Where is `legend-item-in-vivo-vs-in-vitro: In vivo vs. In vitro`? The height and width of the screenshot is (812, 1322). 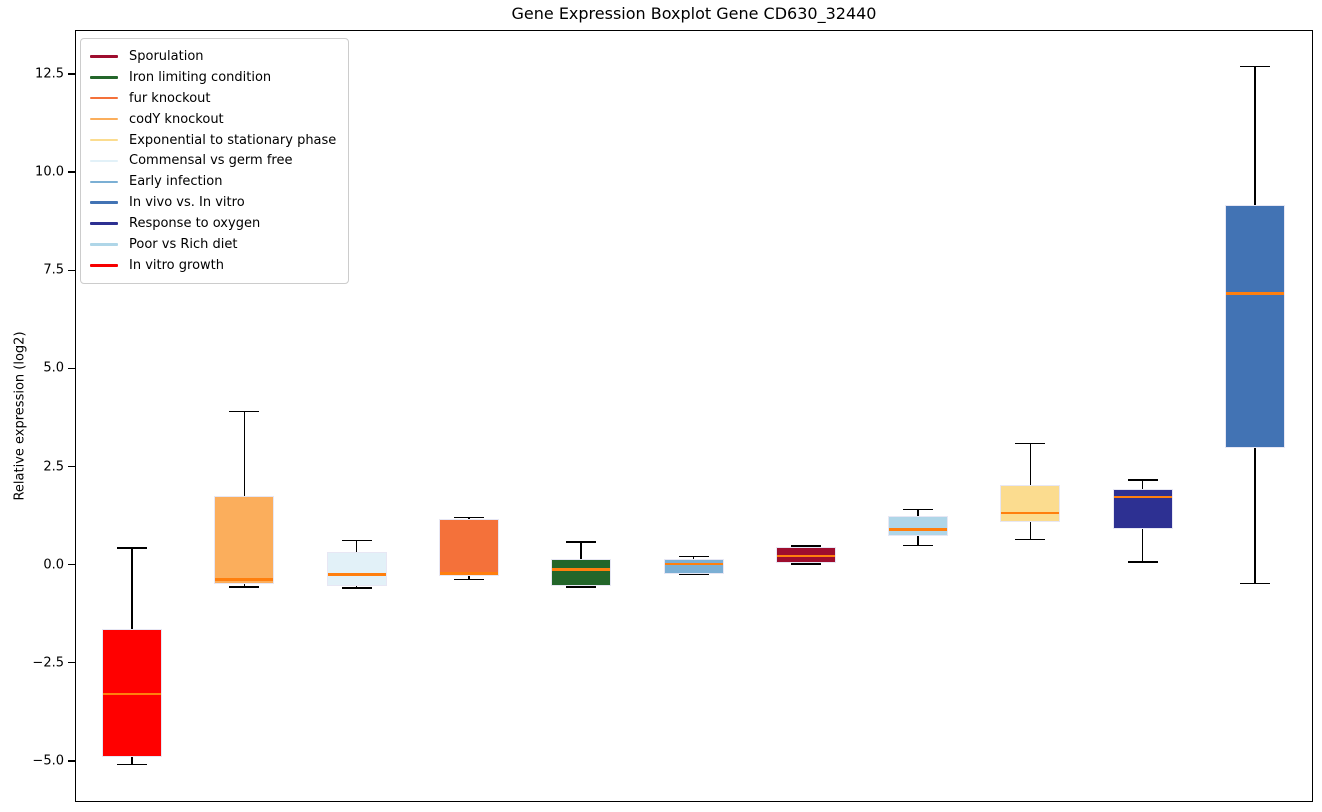 legend-item-in-vivo-vs-in-vitro: In vivo vs. In vitro is located at coordinates (213, 202).